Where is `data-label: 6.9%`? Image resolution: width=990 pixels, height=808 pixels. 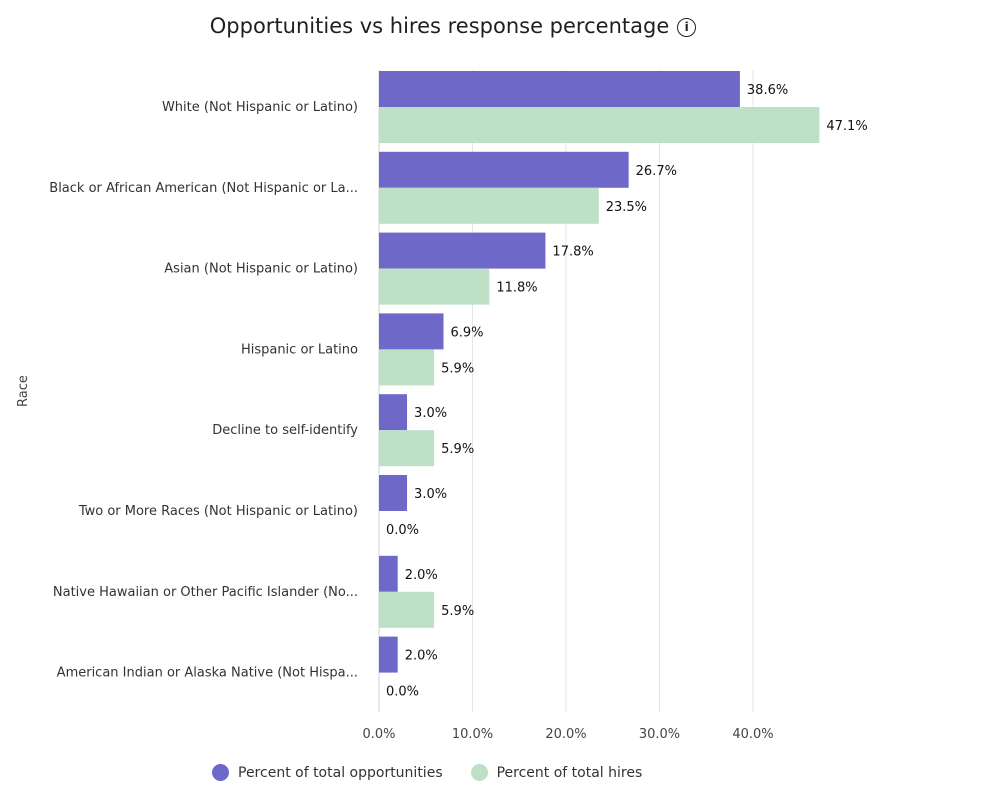
data-label: 6.9% is located at coordinates (467, 332).